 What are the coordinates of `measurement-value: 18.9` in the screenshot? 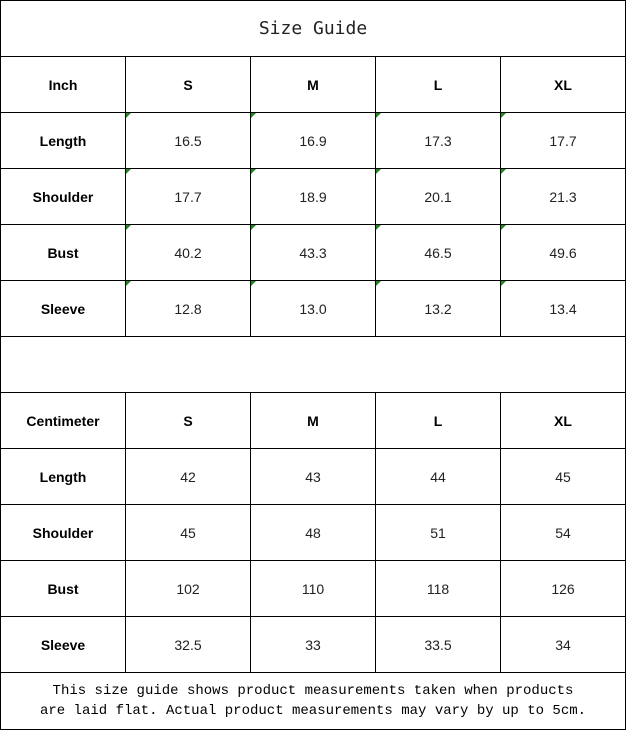 It's located at (313, 196).